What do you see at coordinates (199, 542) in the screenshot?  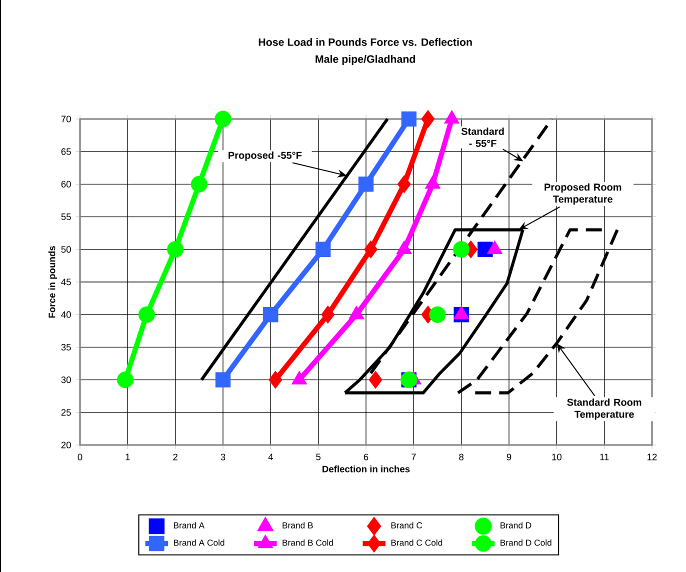 I see `legend-label: Brand A Cold` at bounding box center [199, 542].